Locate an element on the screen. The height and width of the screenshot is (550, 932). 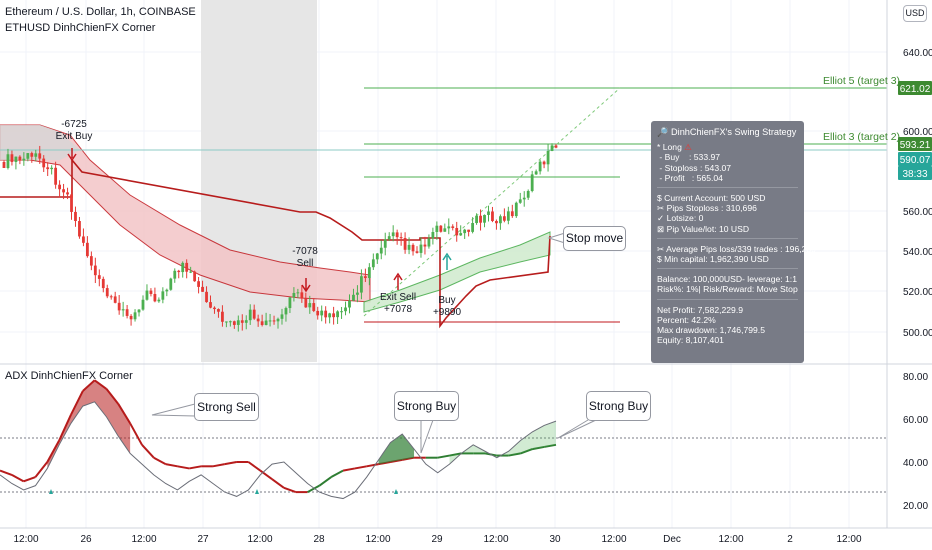
strategy-balance: Balance: 100,000USD- leverage: 1:1 is located at coordinates (727, 279).